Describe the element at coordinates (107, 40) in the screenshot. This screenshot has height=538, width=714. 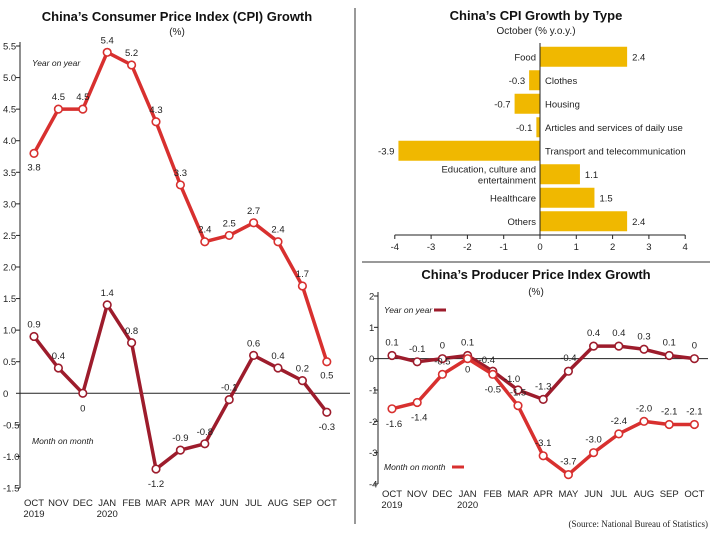
I see `cpi-data-label: 5.4` at that location.